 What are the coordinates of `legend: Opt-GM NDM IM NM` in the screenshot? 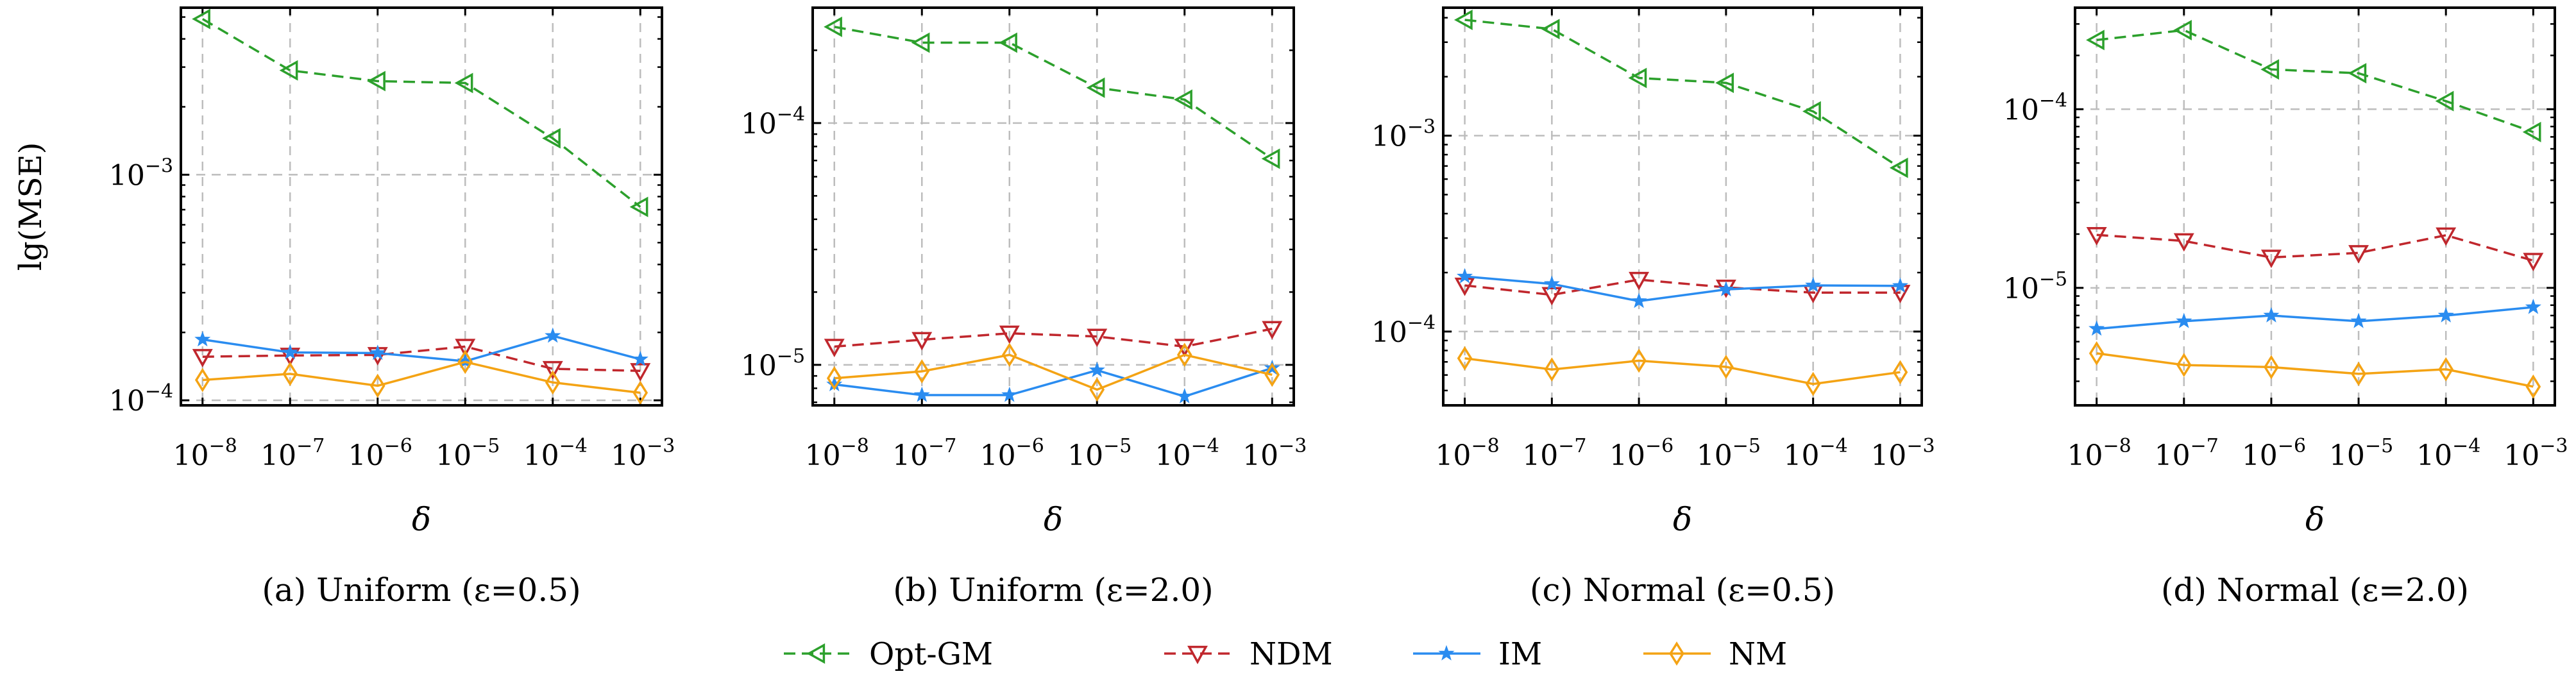 It's located at (1285, 654).